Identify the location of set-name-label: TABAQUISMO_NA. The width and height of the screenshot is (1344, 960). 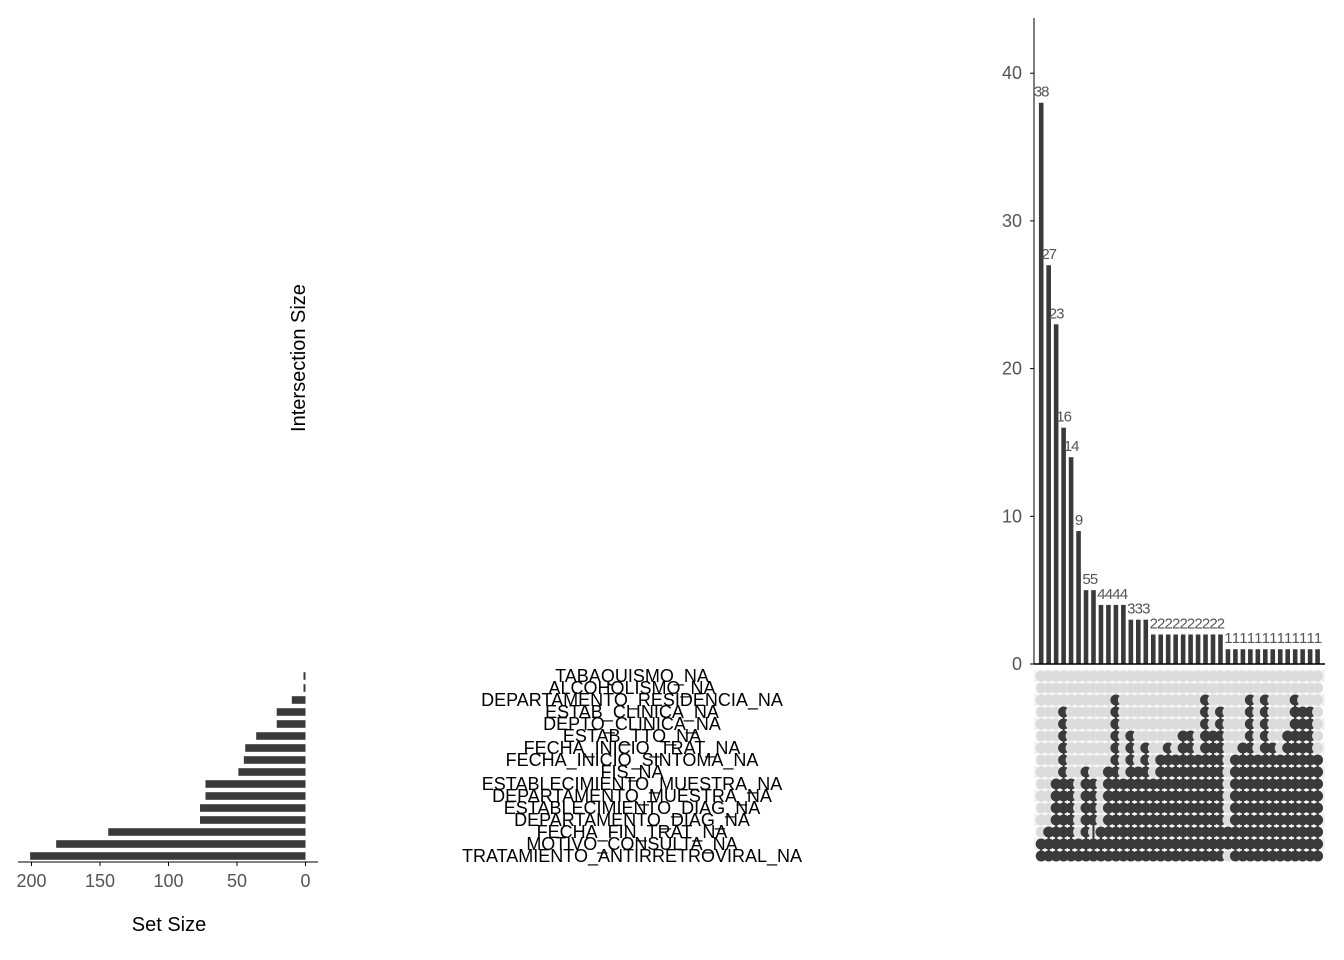
(632, 676).